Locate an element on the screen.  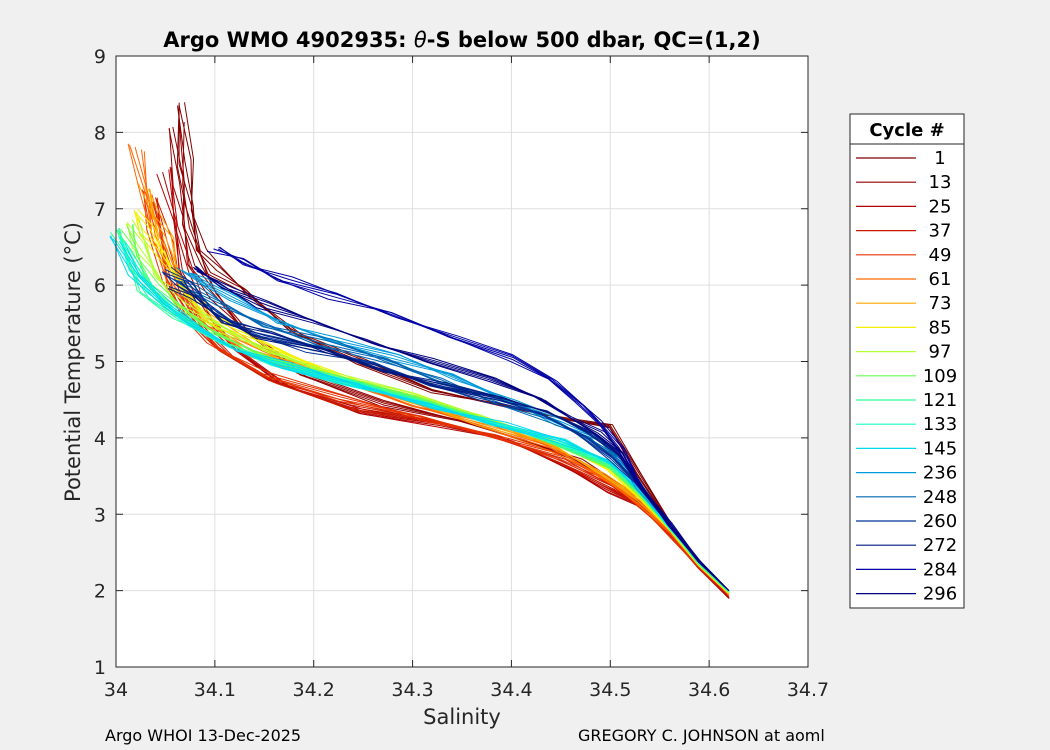
x-tick-label: 34.2 is located at coordinates (314, 690).